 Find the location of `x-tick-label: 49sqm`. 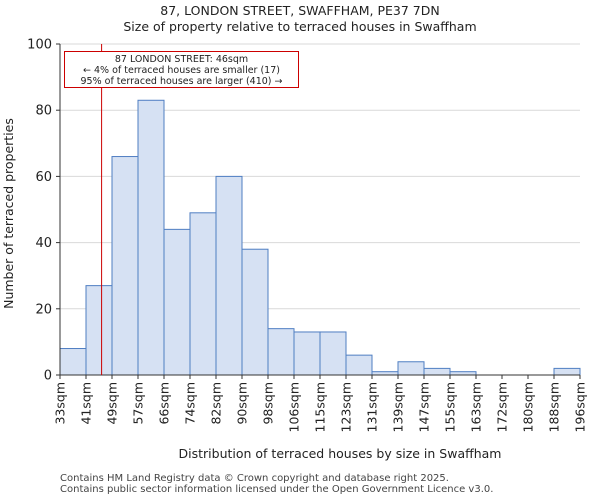

x-tick-label: 49sqm is located at coordinates (112, 403).